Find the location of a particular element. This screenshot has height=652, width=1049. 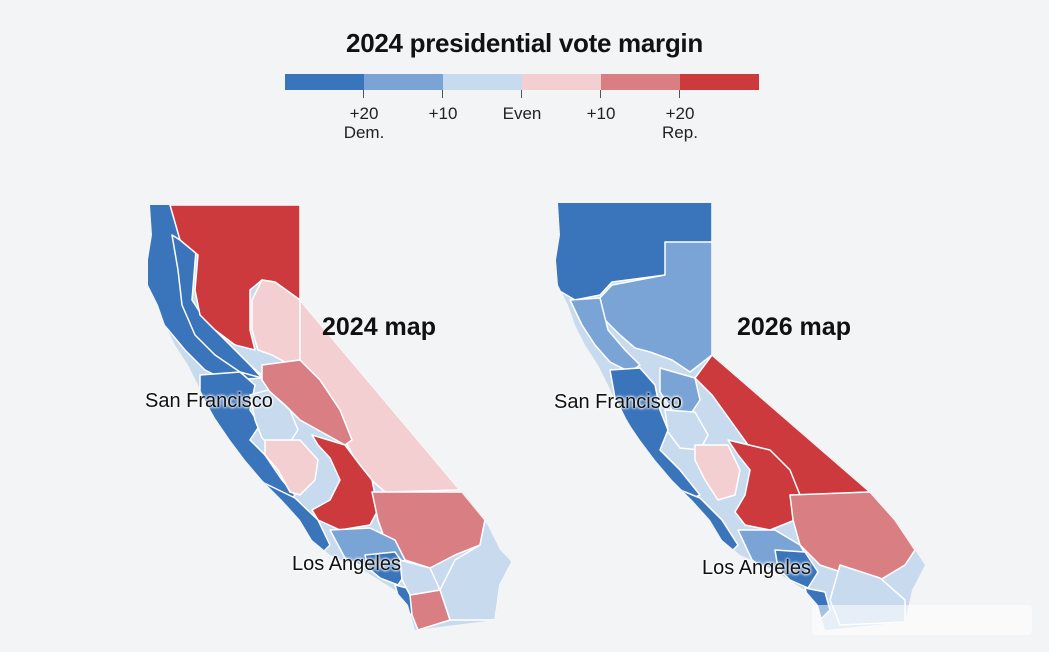

map-2026-los-angeles-label: Los Angeles is located at coordinates (756, 568).